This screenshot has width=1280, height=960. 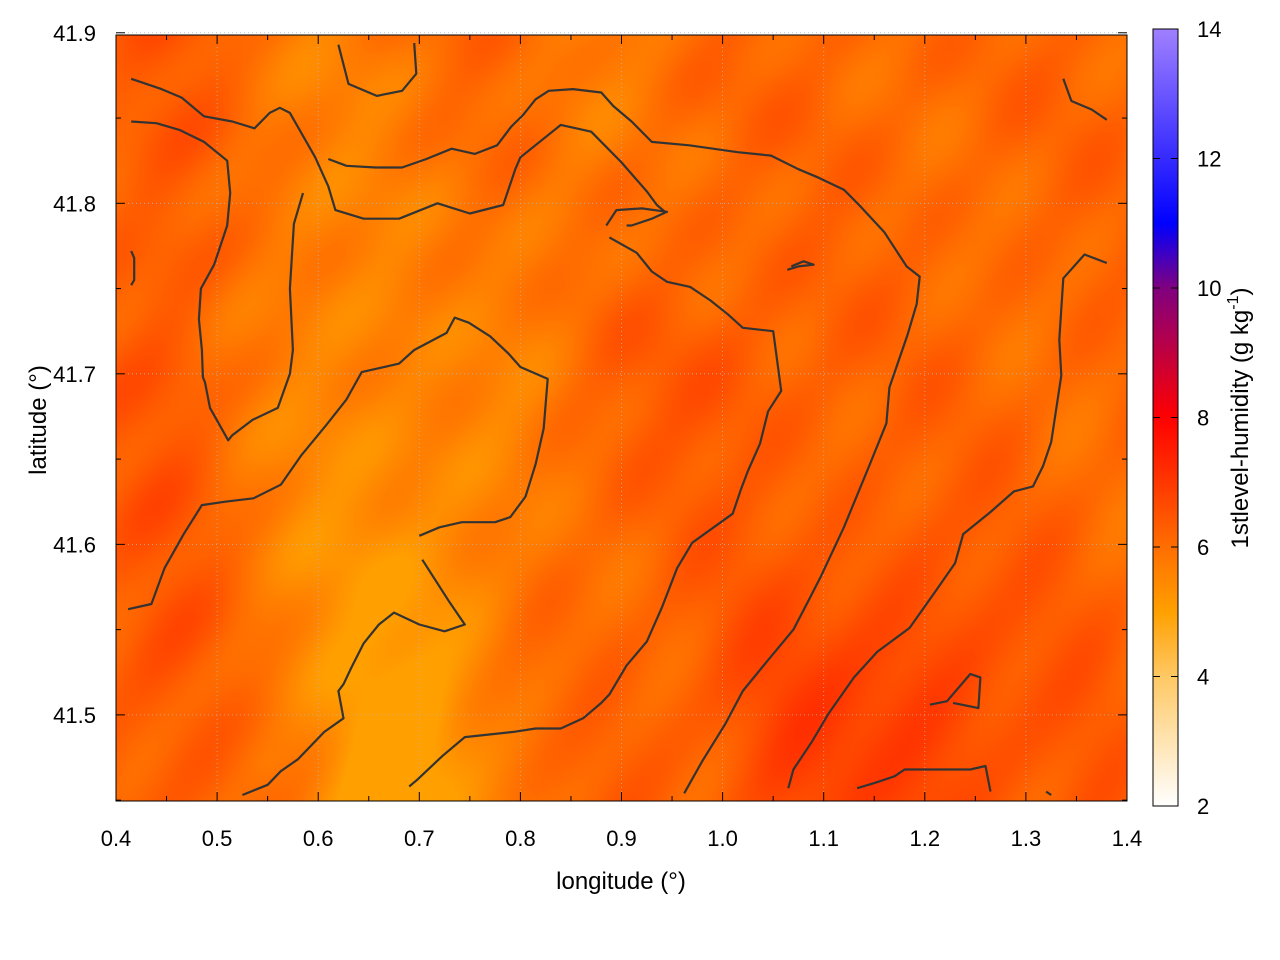 I want to click on colorbar-title-sup: -1, so click(x=1233, y=302).